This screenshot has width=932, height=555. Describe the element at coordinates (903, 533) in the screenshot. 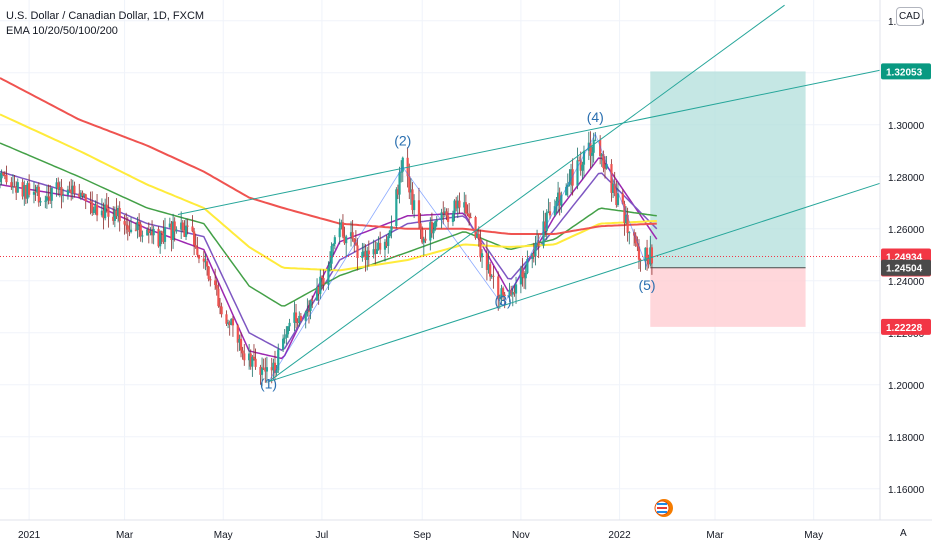

I see `auto-scale-button: A` at that location.